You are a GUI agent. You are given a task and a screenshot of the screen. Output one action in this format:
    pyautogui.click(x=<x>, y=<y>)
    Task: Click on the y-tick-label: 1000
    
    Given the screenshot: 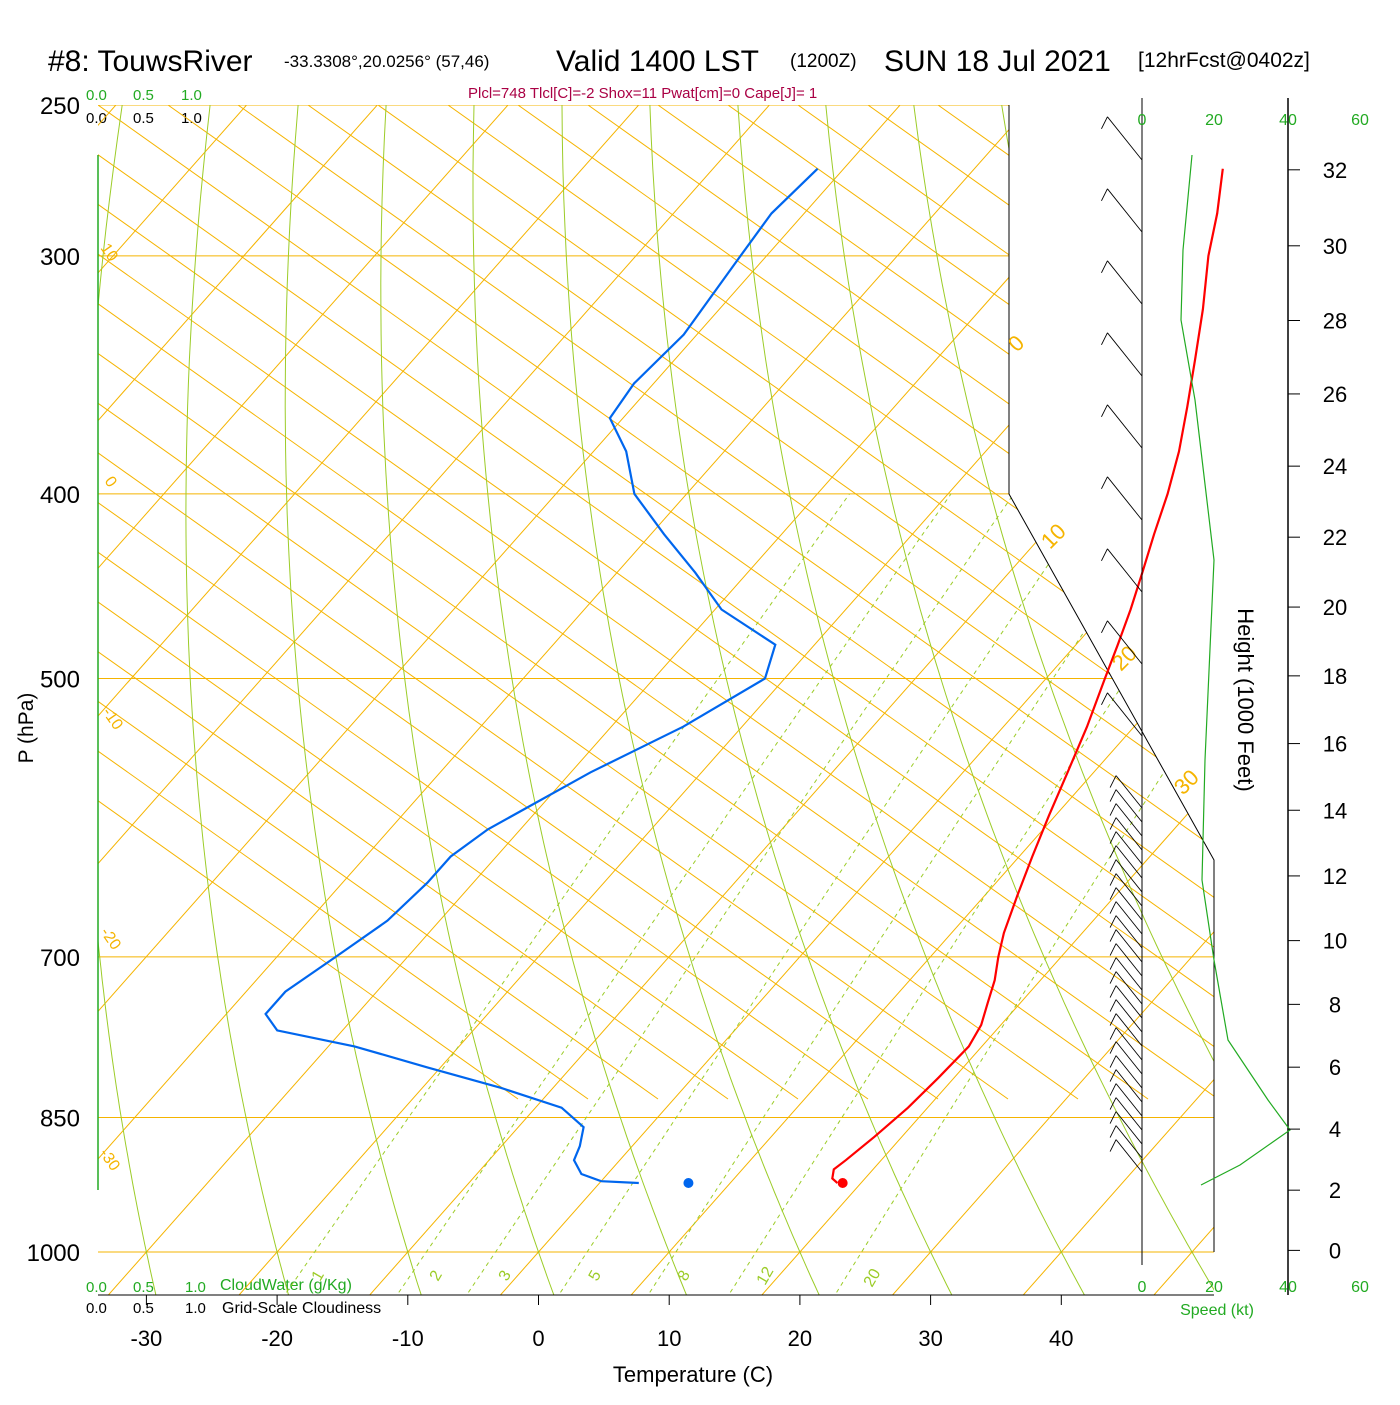 What is the action you would take?
    pyautogui.click(x=53, y=1253)
    